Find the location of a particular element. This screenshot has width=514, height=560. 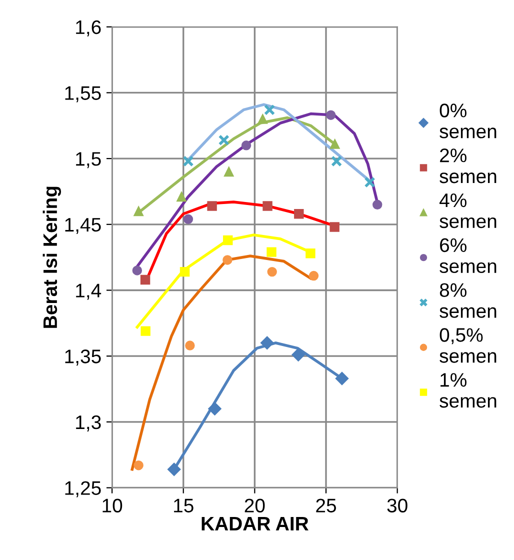

y-axis-title: Berat Isi Kering is located at coordinates (52, 257).